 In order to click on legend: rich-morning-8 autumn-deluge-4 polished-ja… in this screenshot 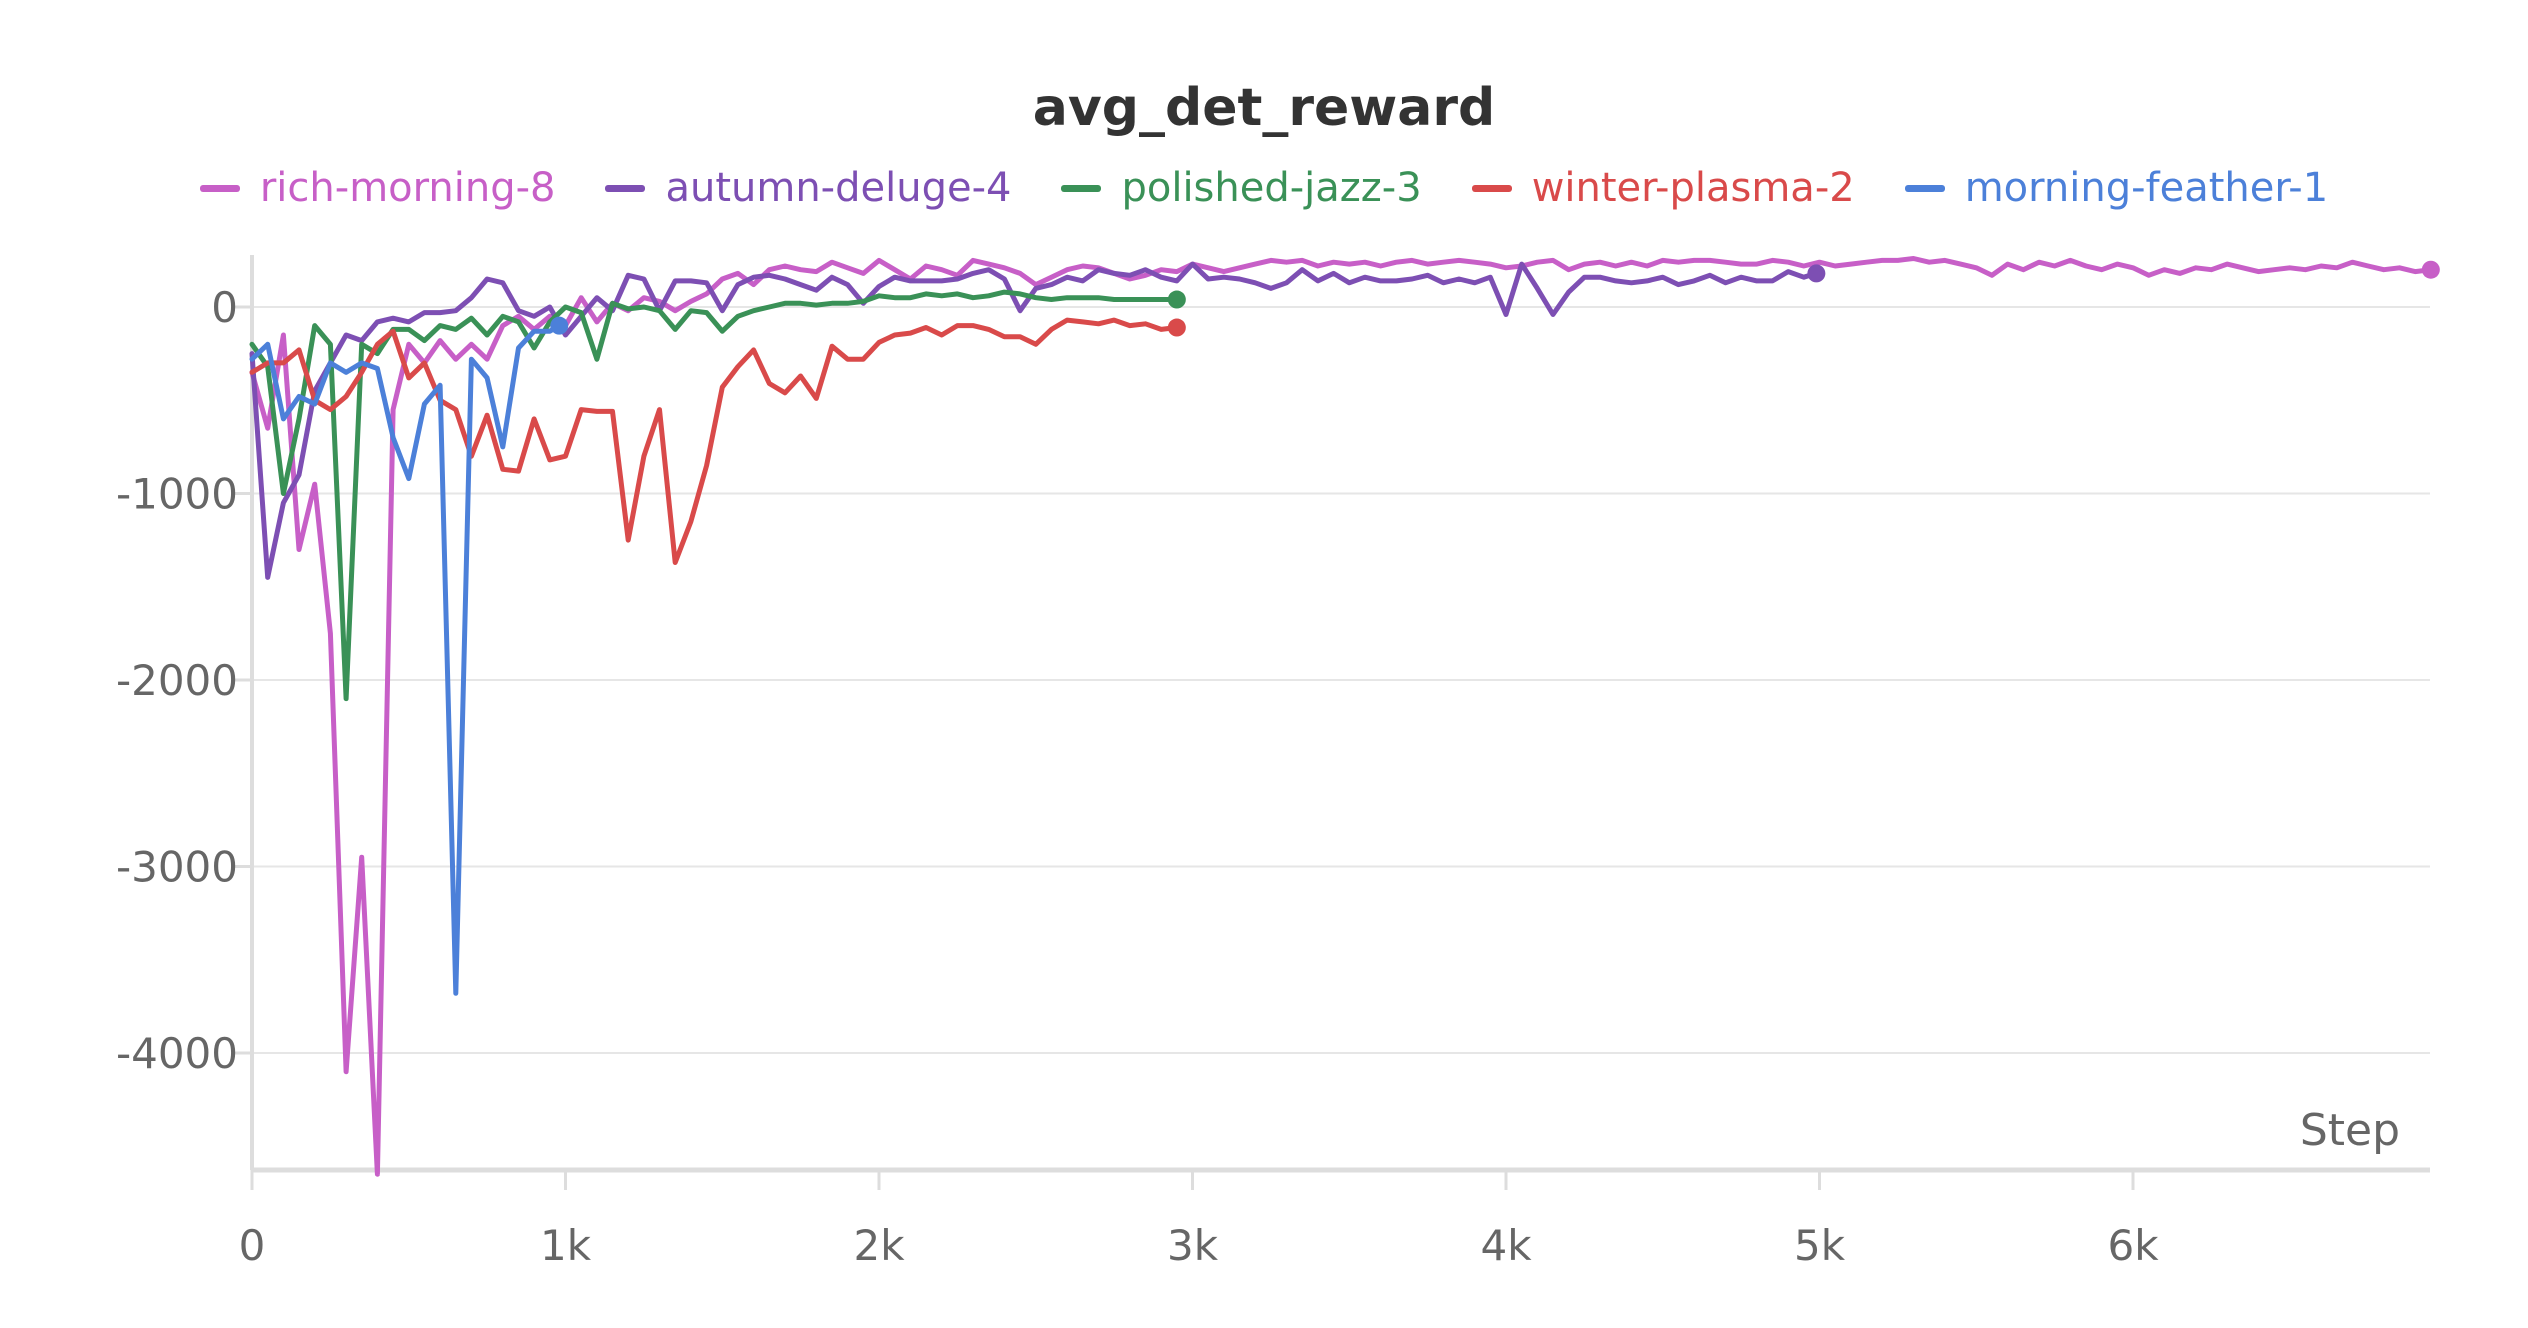, I will do `click(1264, 188)`.